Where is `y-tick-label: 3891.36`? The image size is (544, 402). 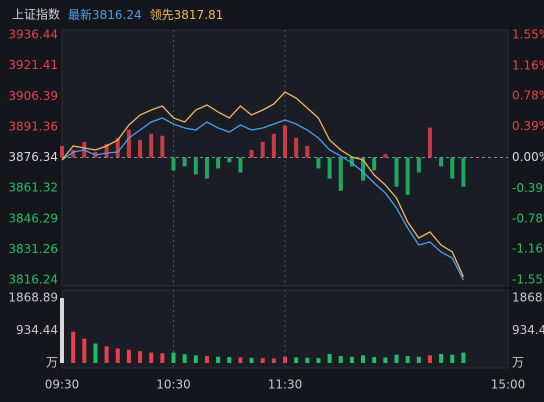 y-tick-label: 3891.36 is located at coordinates (33, 126).